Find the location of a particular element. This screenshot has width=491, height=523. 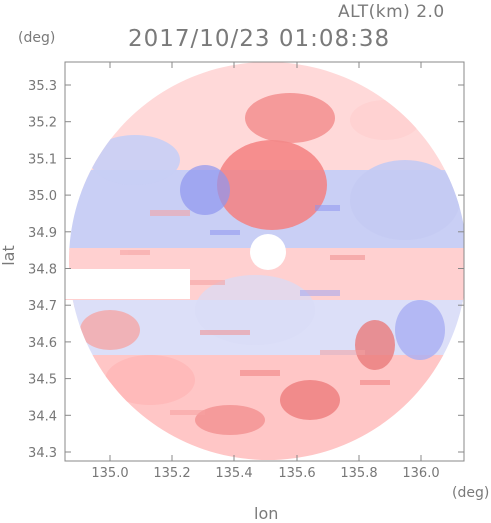

y-tick-label: 34.9 is located at coordinates (42, 233).